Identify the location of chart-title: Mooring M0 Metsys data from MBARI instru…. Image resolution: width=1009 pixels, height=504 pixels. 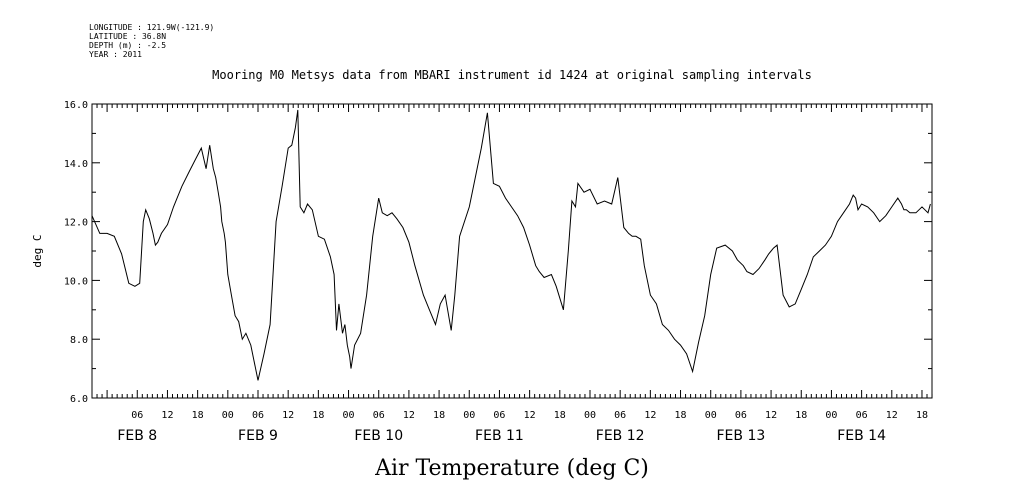
(512, 75).